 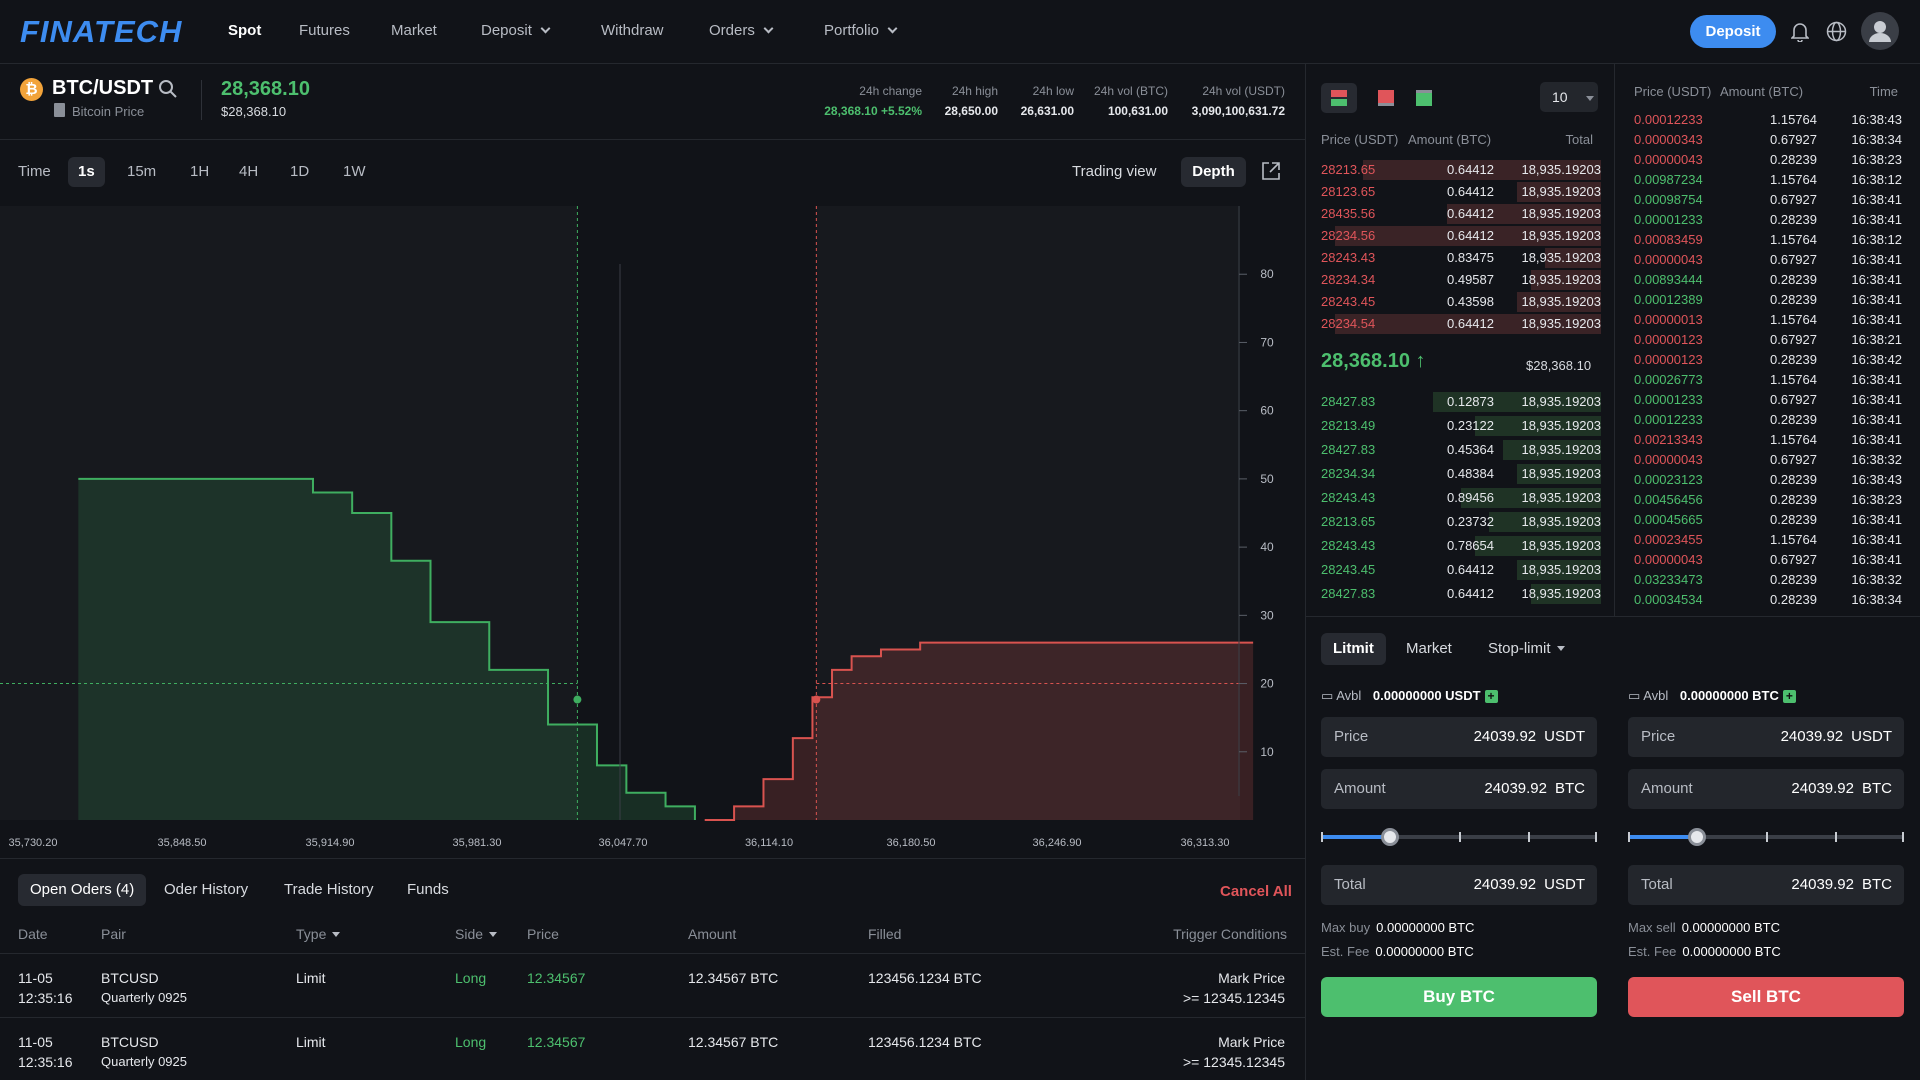 What do you see at coordinates (1461, 402) in the screenshot?
I see `bid-row: 28427.83 0.12873 18,935.19203` at bounding box center [1461, 402].